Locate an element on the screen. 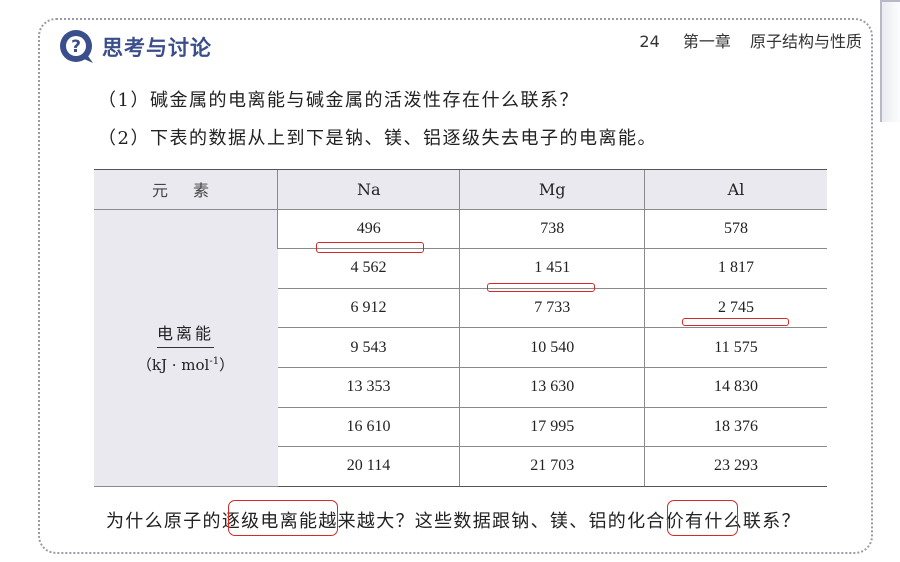 The height and width of the screenshot is (562, 900). table-cell: 14 830 is located at coordinates (735, 387).